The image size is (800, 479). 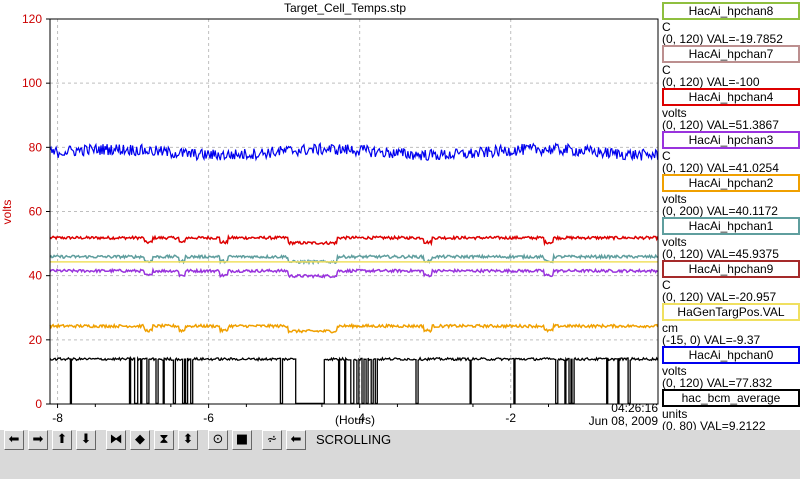 I want to click on legend-series-range: (0, 120) VAL=41.0254, so click(x=720, y=168).